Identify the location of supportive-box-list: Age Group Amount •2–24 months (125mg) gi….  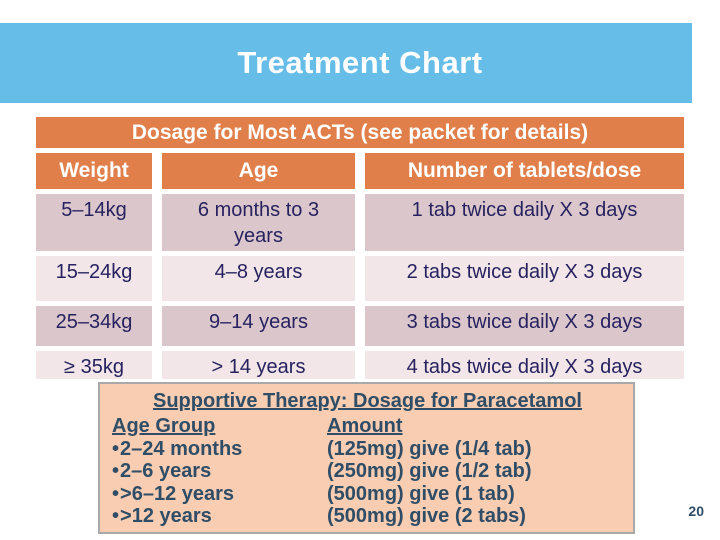
(367, 471).